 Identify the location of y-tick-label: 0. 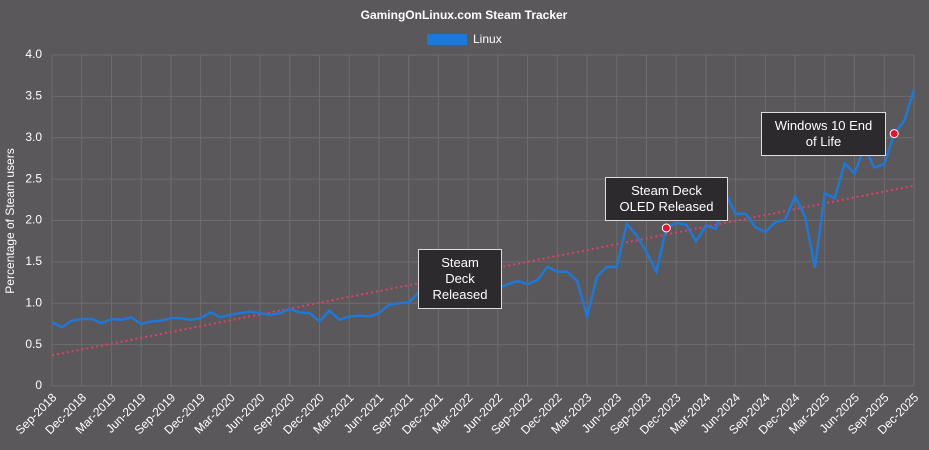
(38, 385).